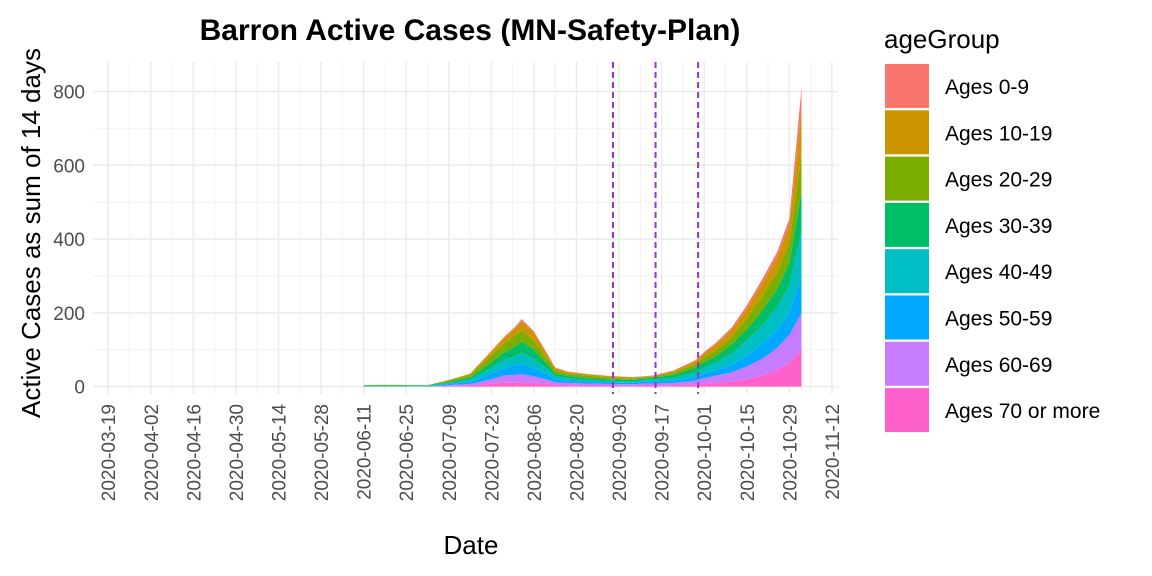  Describe the element at coordinates (998, 319) in the screenshot. I see `legend-label-ages-50-59: Ages 50-59` at that location.